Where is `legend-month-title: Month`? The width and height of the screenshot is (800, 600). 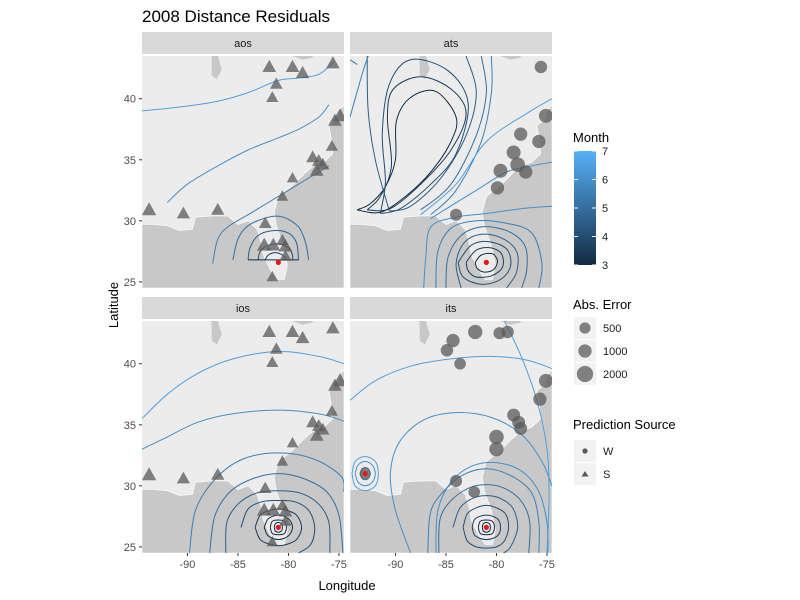
legend-month-title: Month is located at coordinates (591, 137).